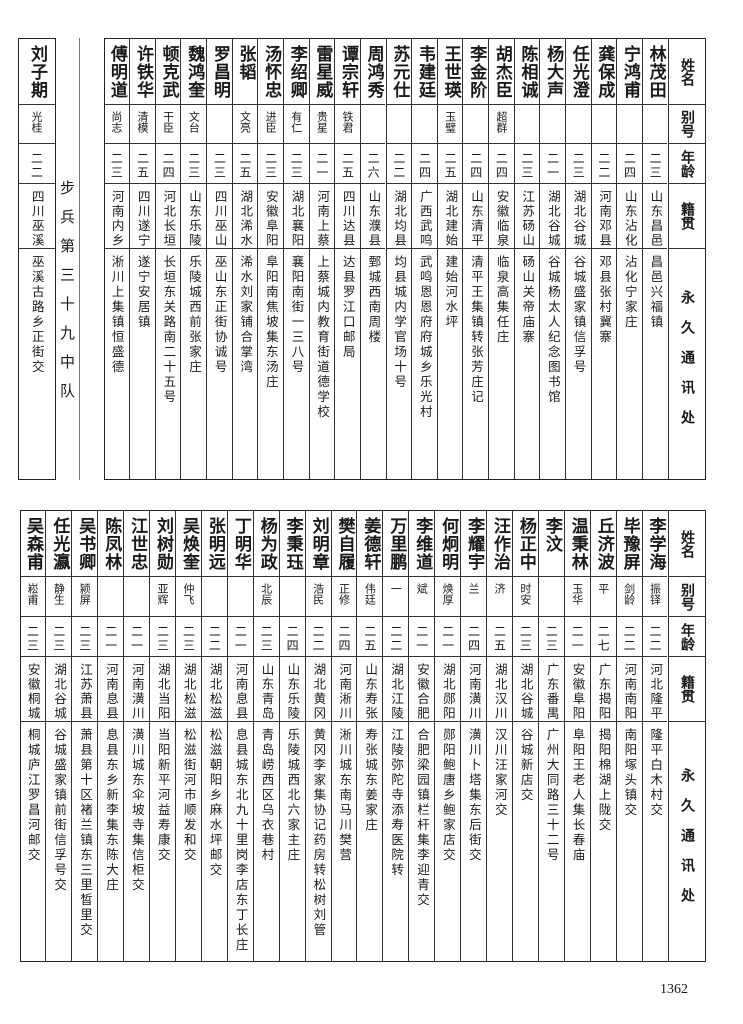 This screenshot has width=743, height=1024. I want to click on table-row: 谭宗轩 铁君 二五 四川达县 达县罗江口邮局, so click(347, 259).